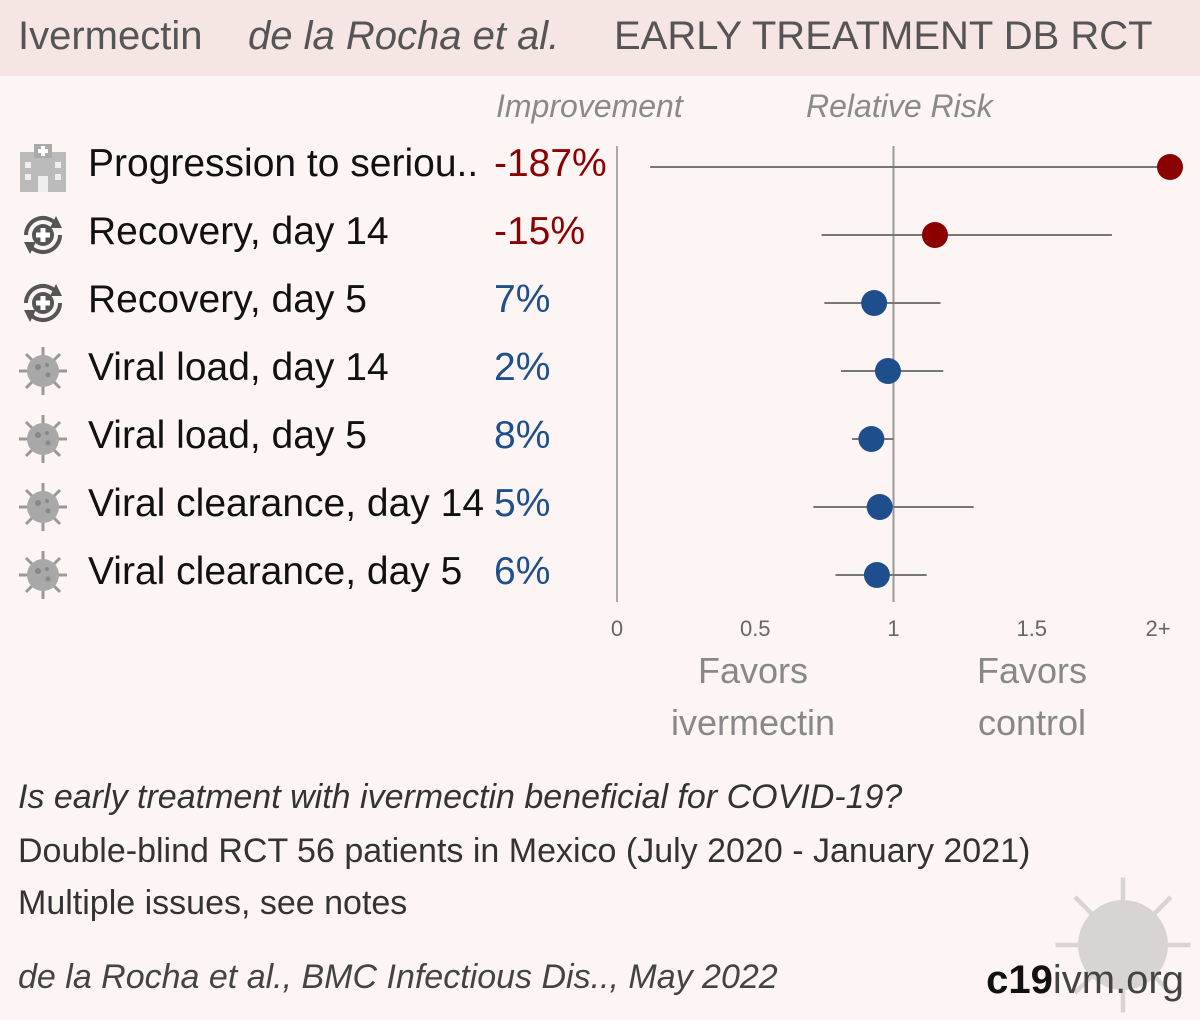  Describe the element at coordinates (522, 503) in the screenshot. I see `improvement-value: 5%` at that location.